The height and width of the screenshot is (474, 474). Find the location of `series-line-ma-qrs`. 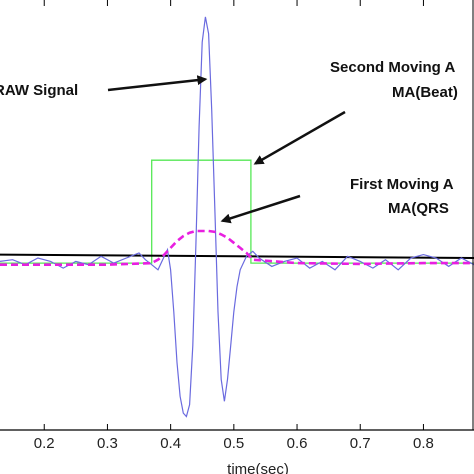

series-line-ma-qrs is located at coordinates (237, 247).